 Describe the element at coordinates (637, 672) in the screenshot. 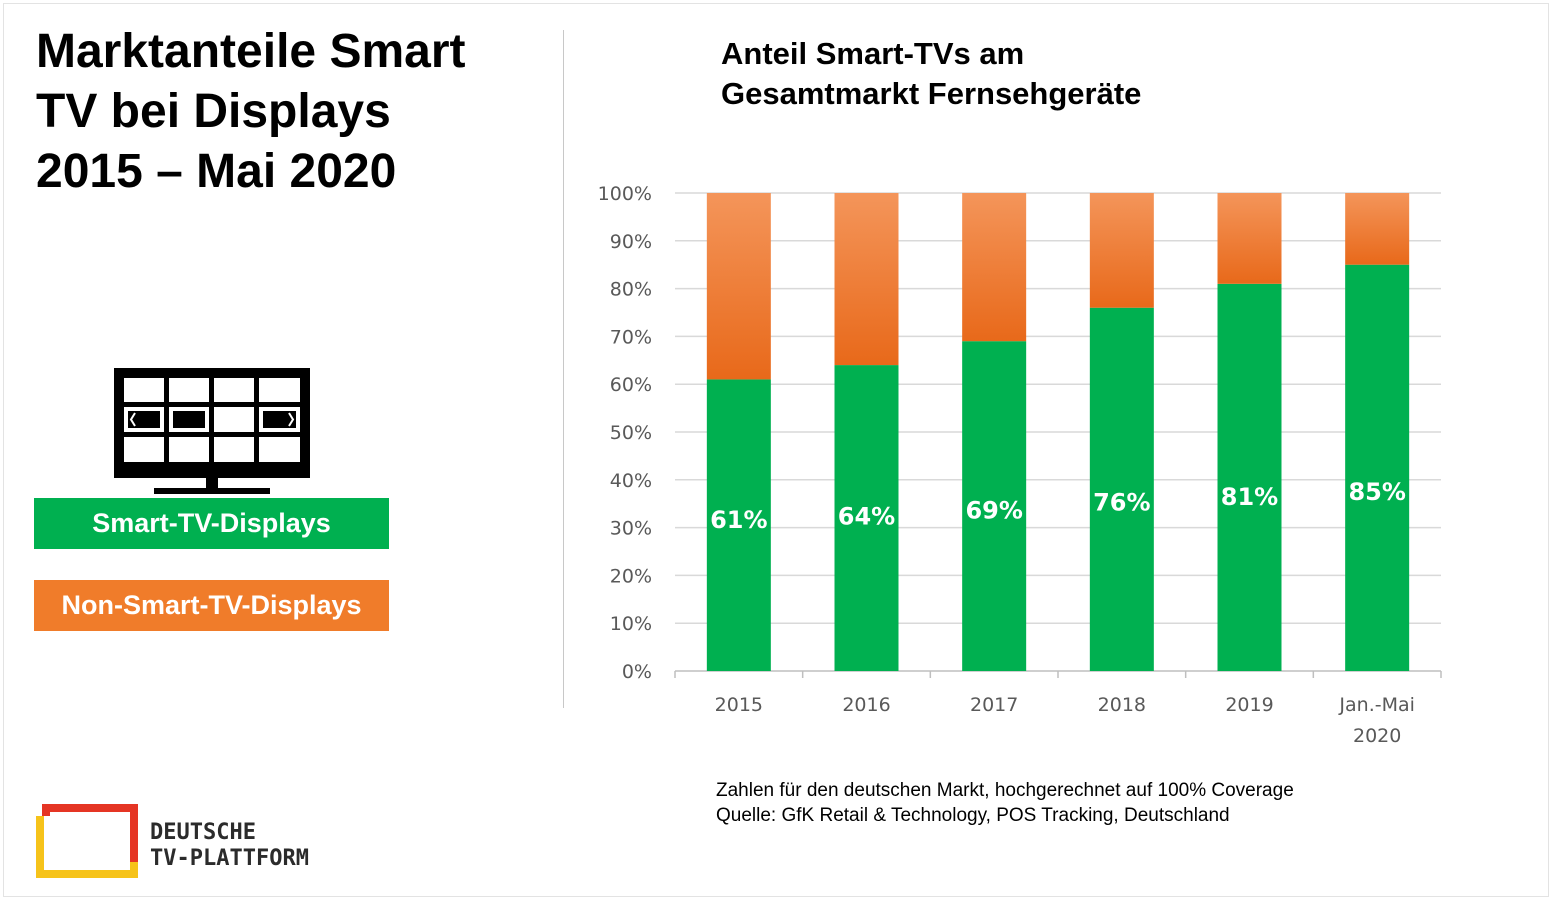

I see `y-tick-label: 0%` at that location.